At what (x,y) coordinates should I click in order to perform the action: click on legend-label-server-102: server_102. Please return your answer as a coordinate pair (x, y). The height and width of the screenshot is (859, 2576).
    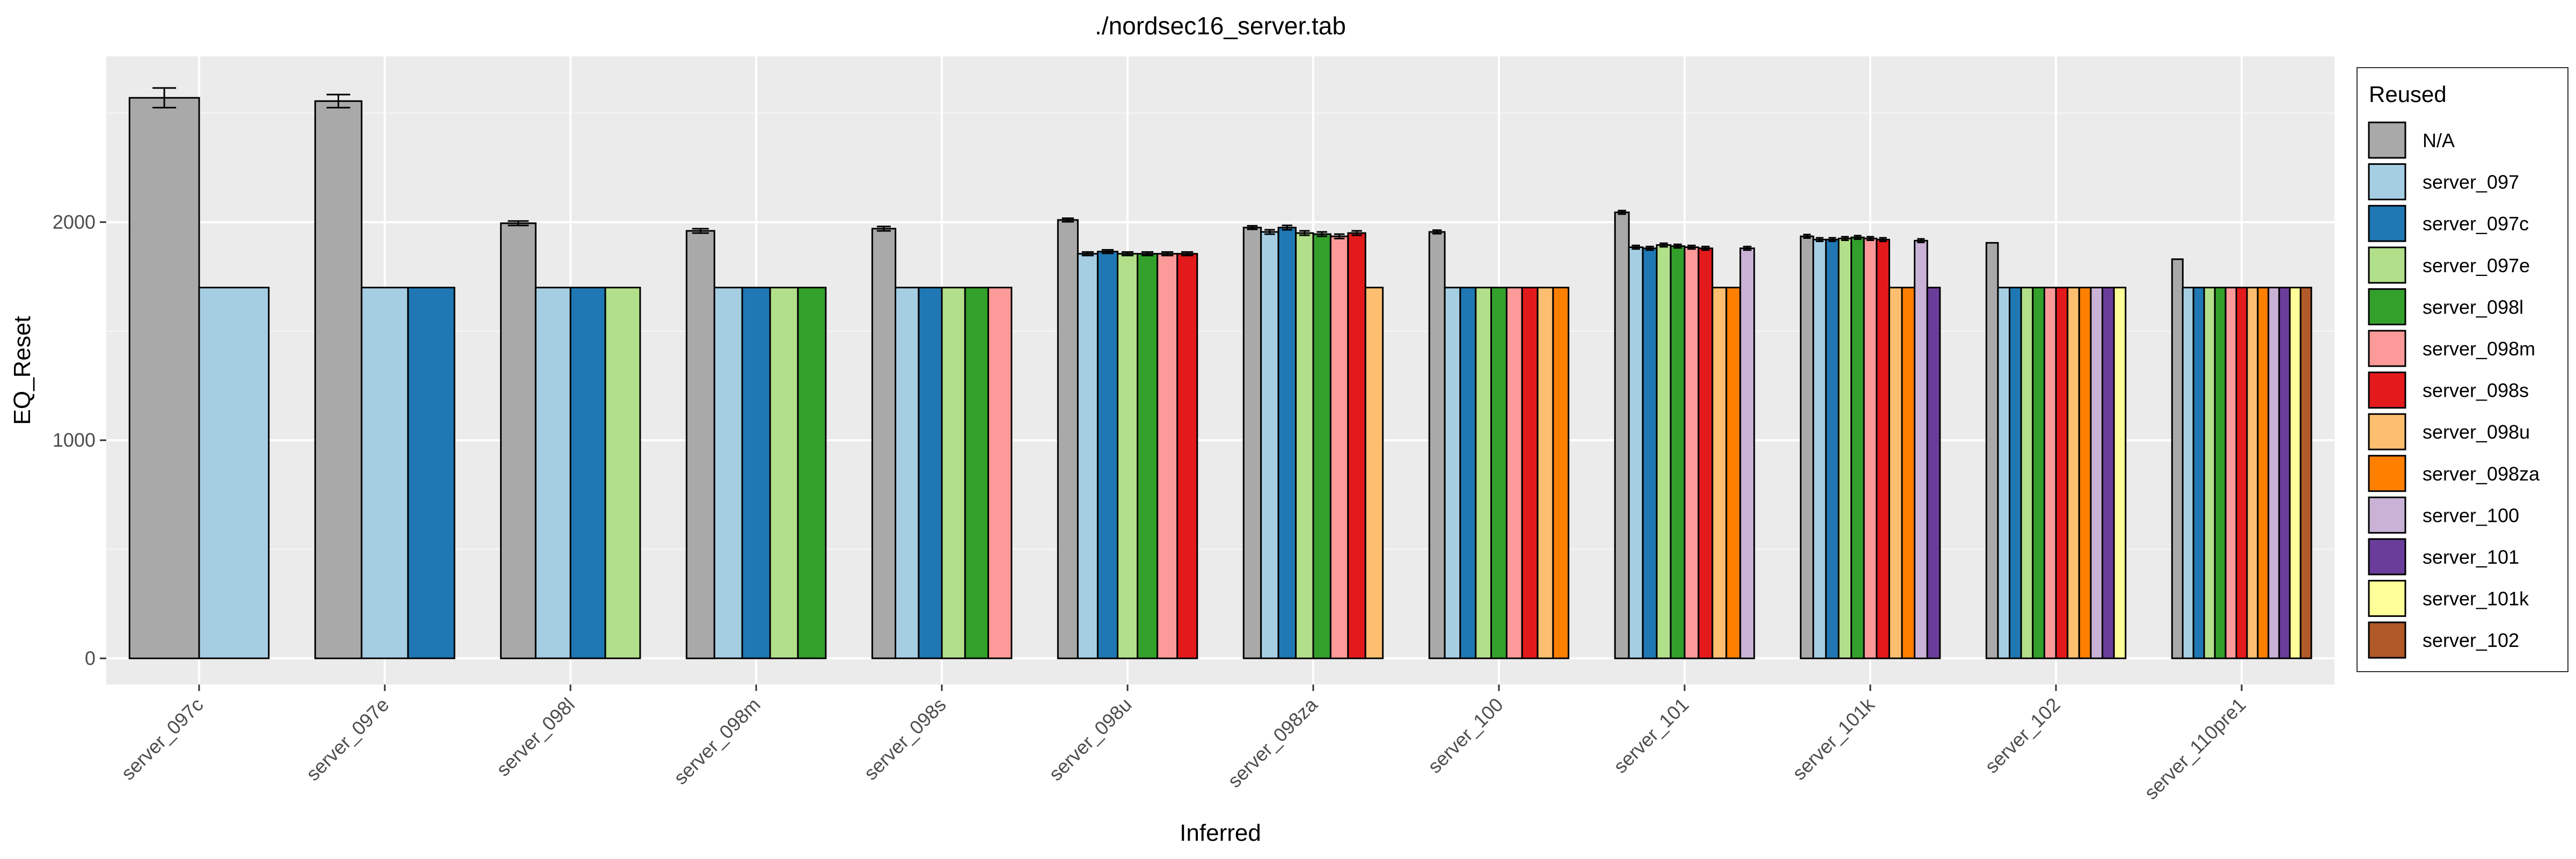
    Looking at the image, I should click on (2471, 640).